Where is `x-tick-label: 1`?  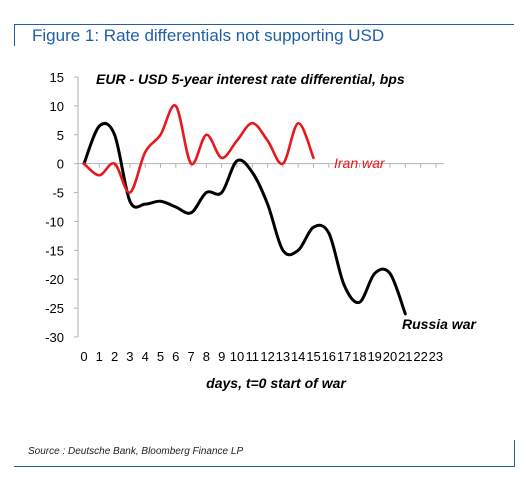 x-tick-label: 1 is located at coordinates (99, 356).